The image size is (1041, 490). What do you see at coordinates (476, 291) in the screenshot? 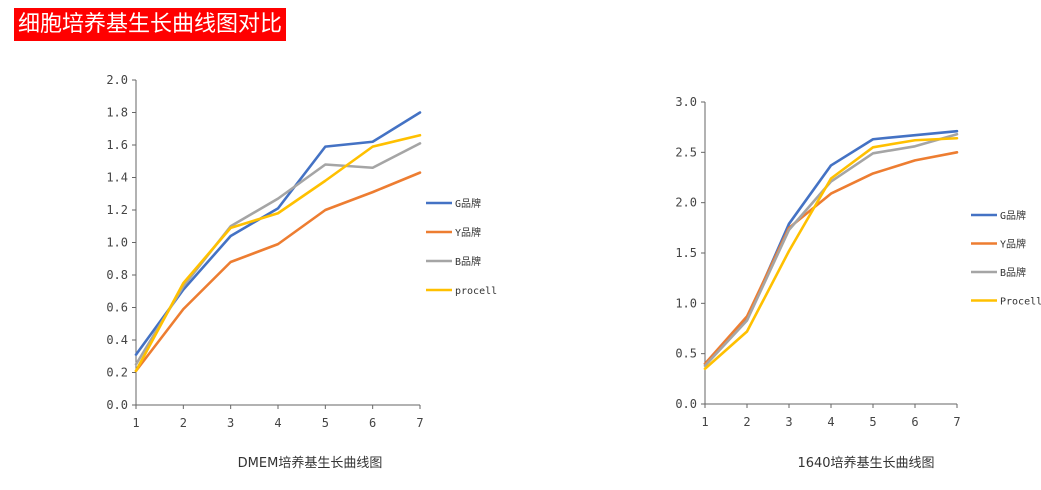
I see `legend-label-4: procell` at bounding box center [476, 291].